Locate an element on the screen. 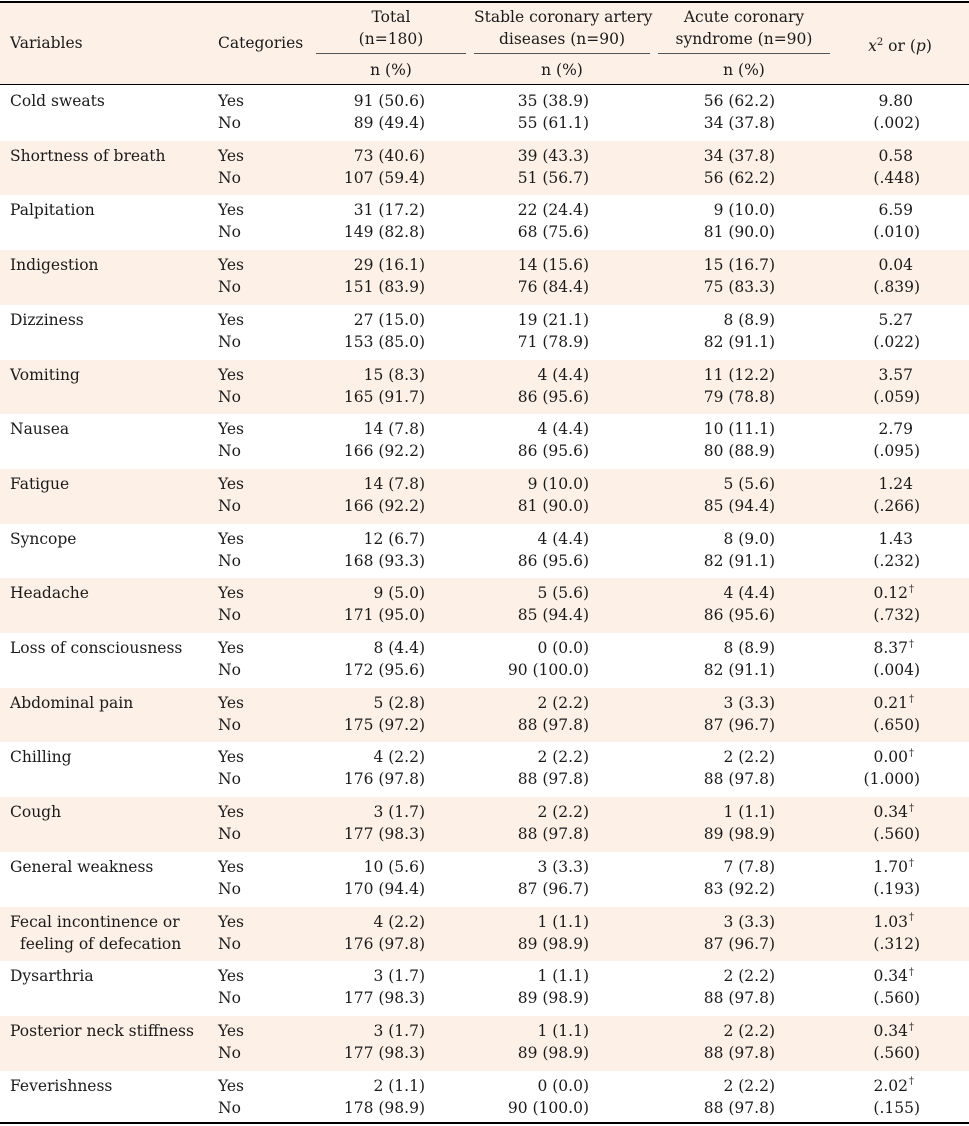 The height and width of the screenshot is (1126, 969). stat-number: 1.43 is located at coordinates (895, 538).